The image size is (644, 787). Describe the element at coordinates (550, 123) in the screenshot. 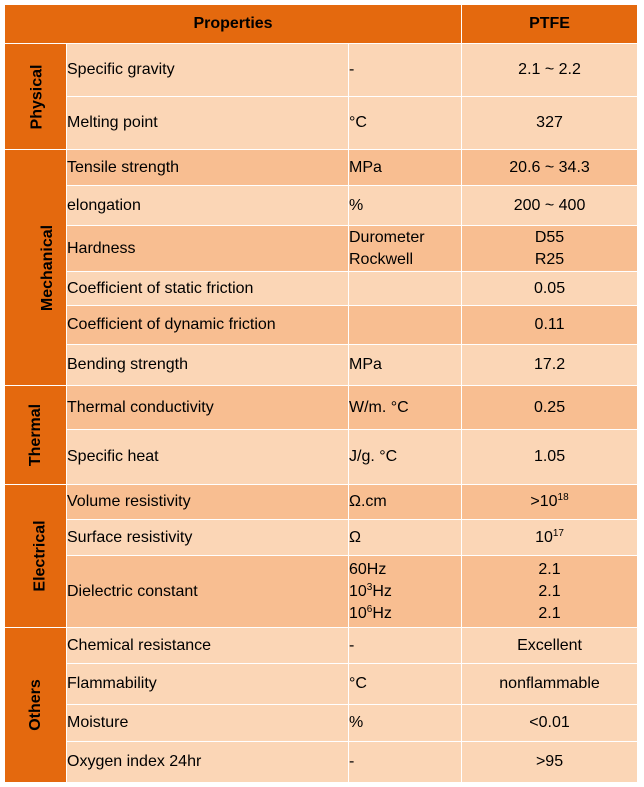

I see `property-value: 327` at that location.